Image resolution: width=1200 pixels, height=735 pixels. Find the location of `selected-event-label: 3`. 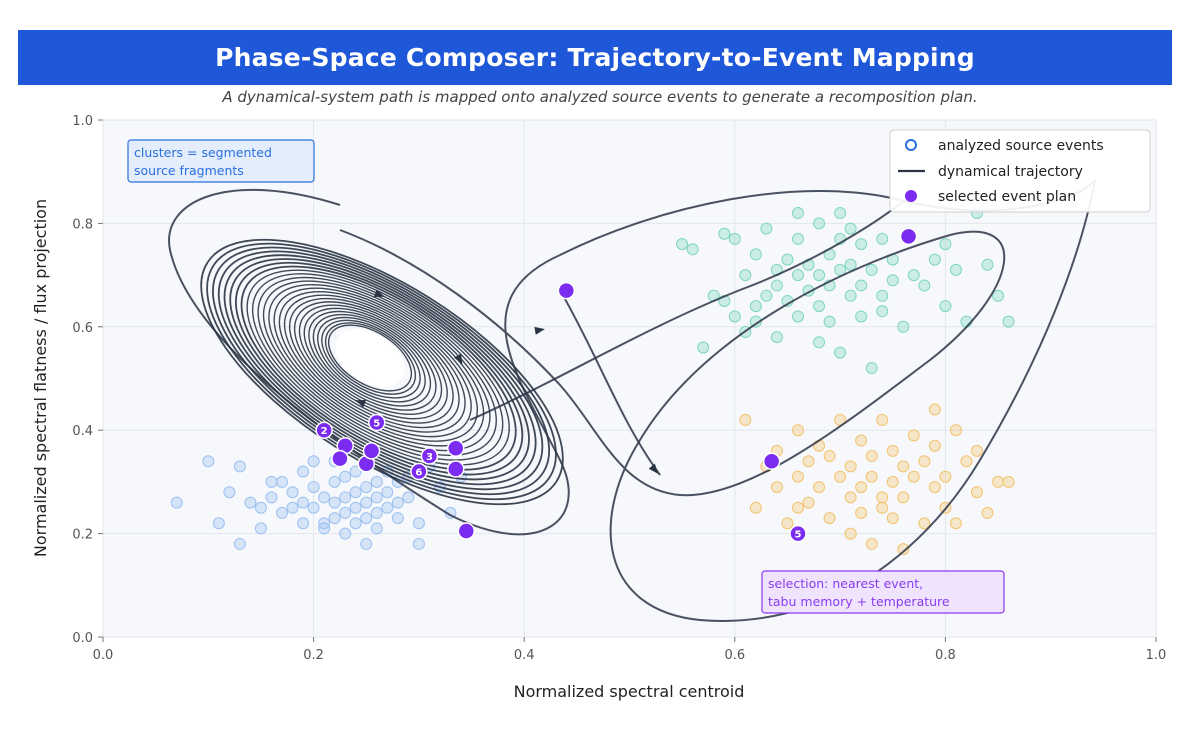

selected-event-label: 3 is located at coordinates (429, 457).